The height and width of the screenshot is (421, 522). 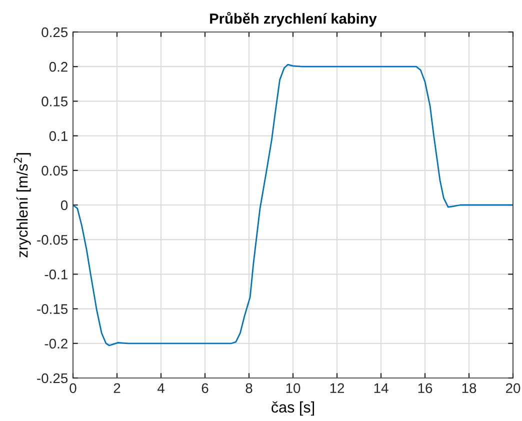 What do you see at coordinates (381, 388) in the screenshot?
I see `x-tick-label: 14` at bounding box center [381, 388].